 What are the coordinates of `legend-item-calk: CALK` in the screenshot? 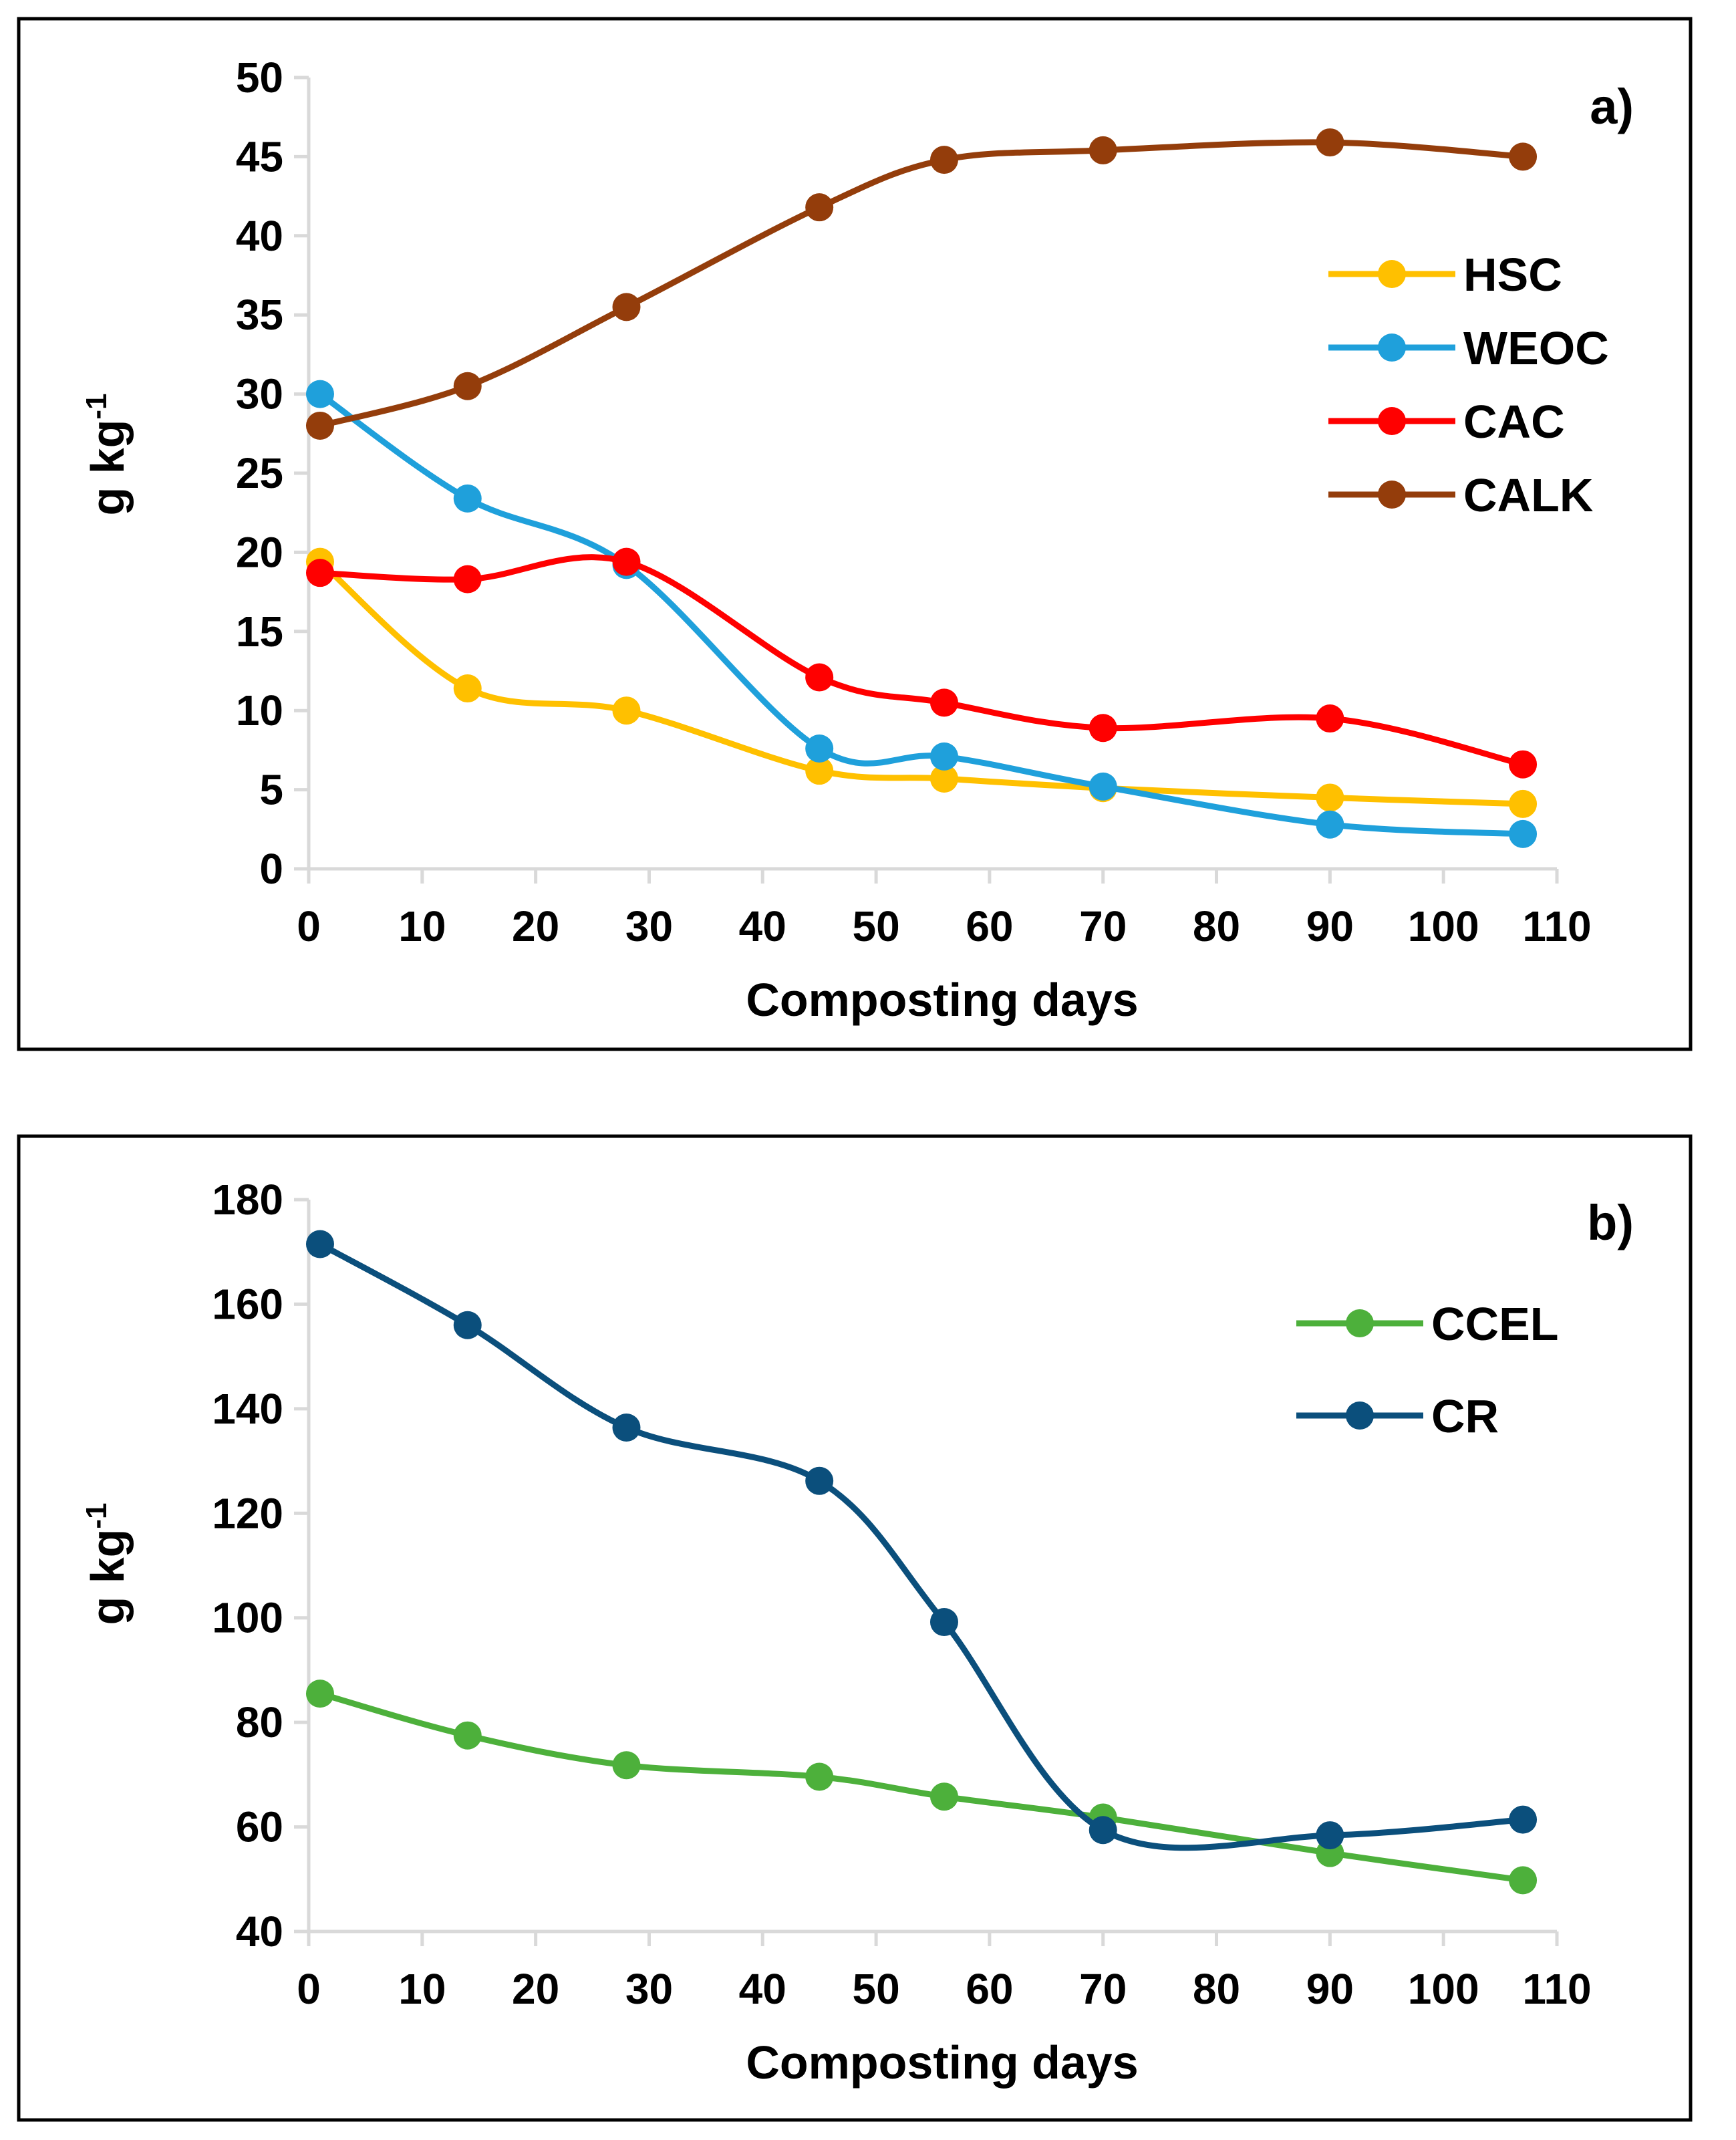 It's located at (1460, 495).